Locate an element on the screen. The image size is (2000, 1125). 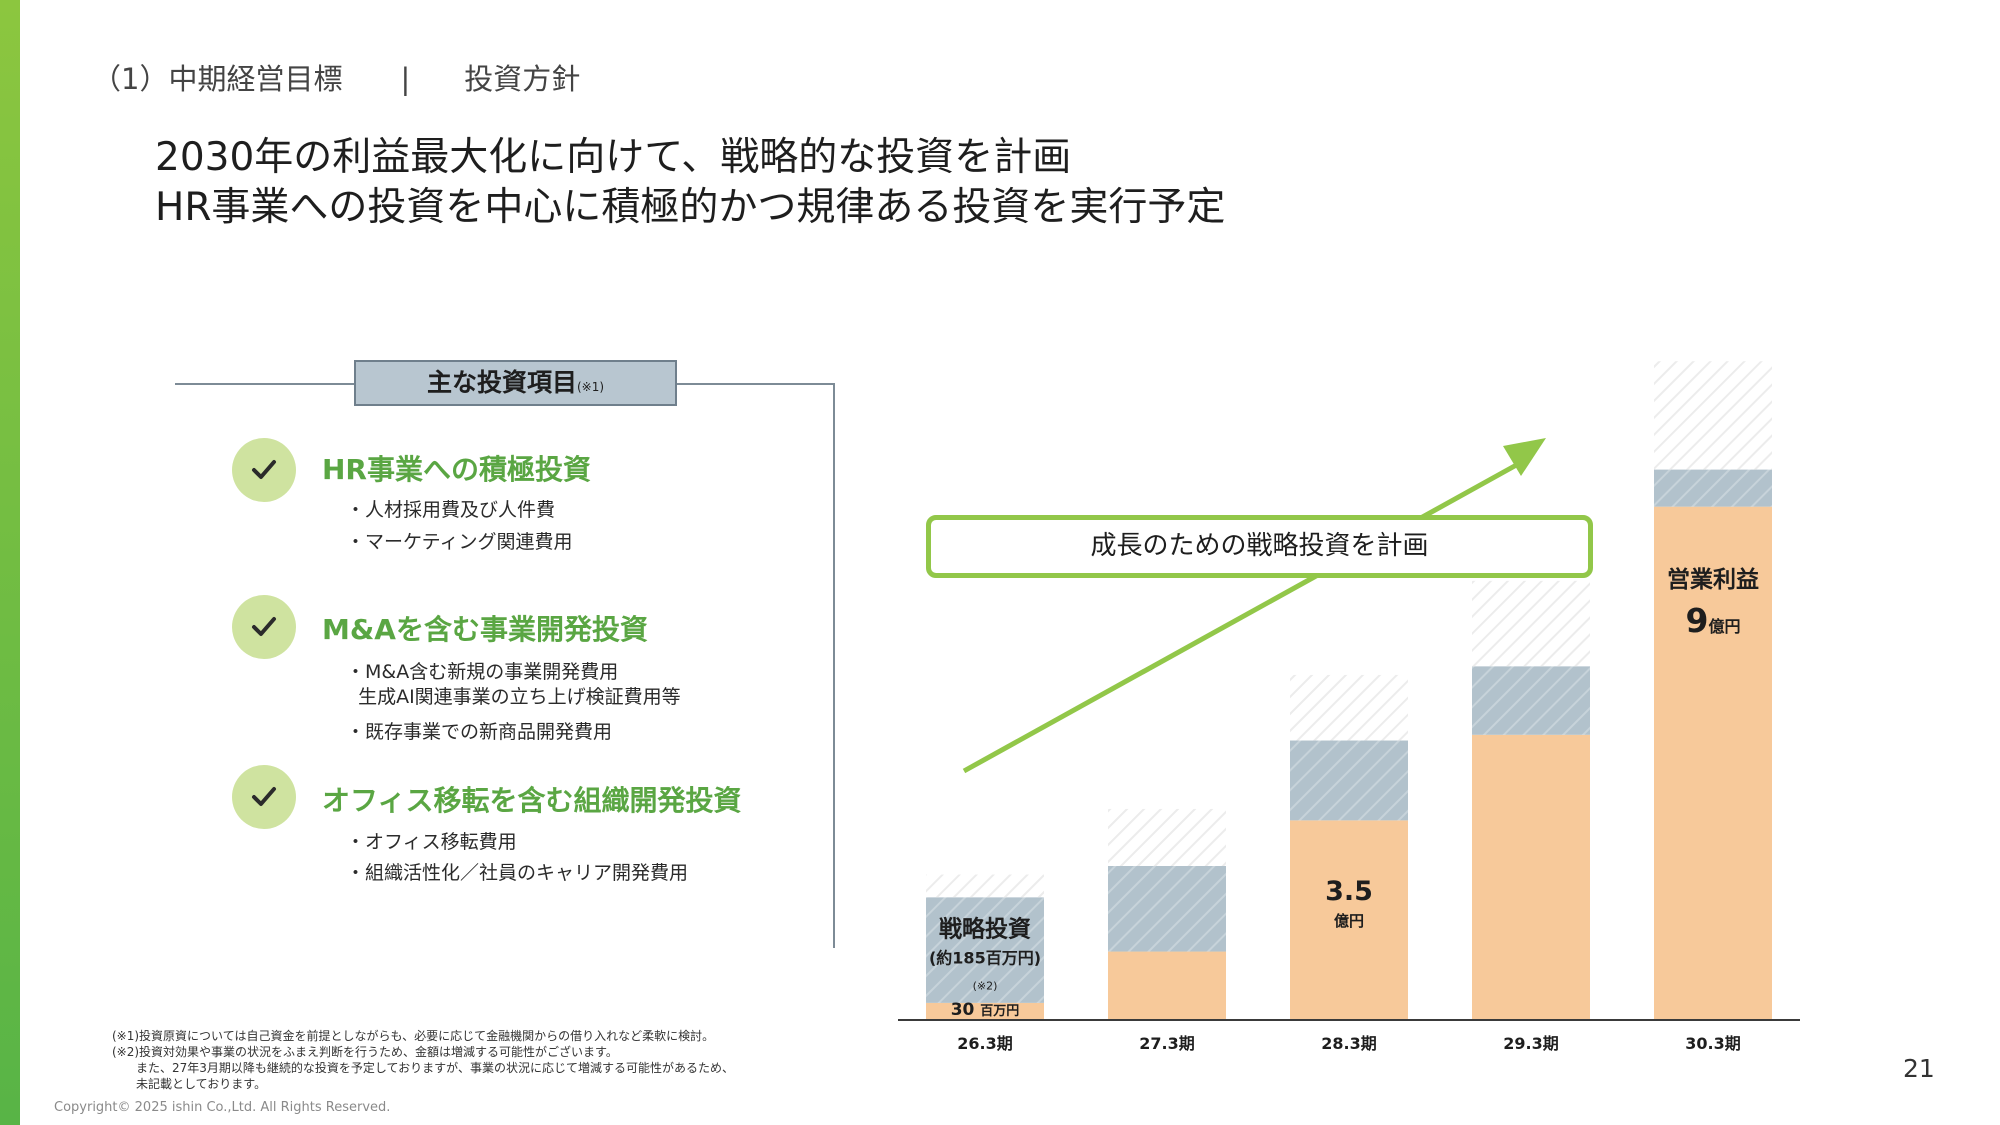
item-title-hr: HR事業への積極投資 is located at coordinates (456, 469).